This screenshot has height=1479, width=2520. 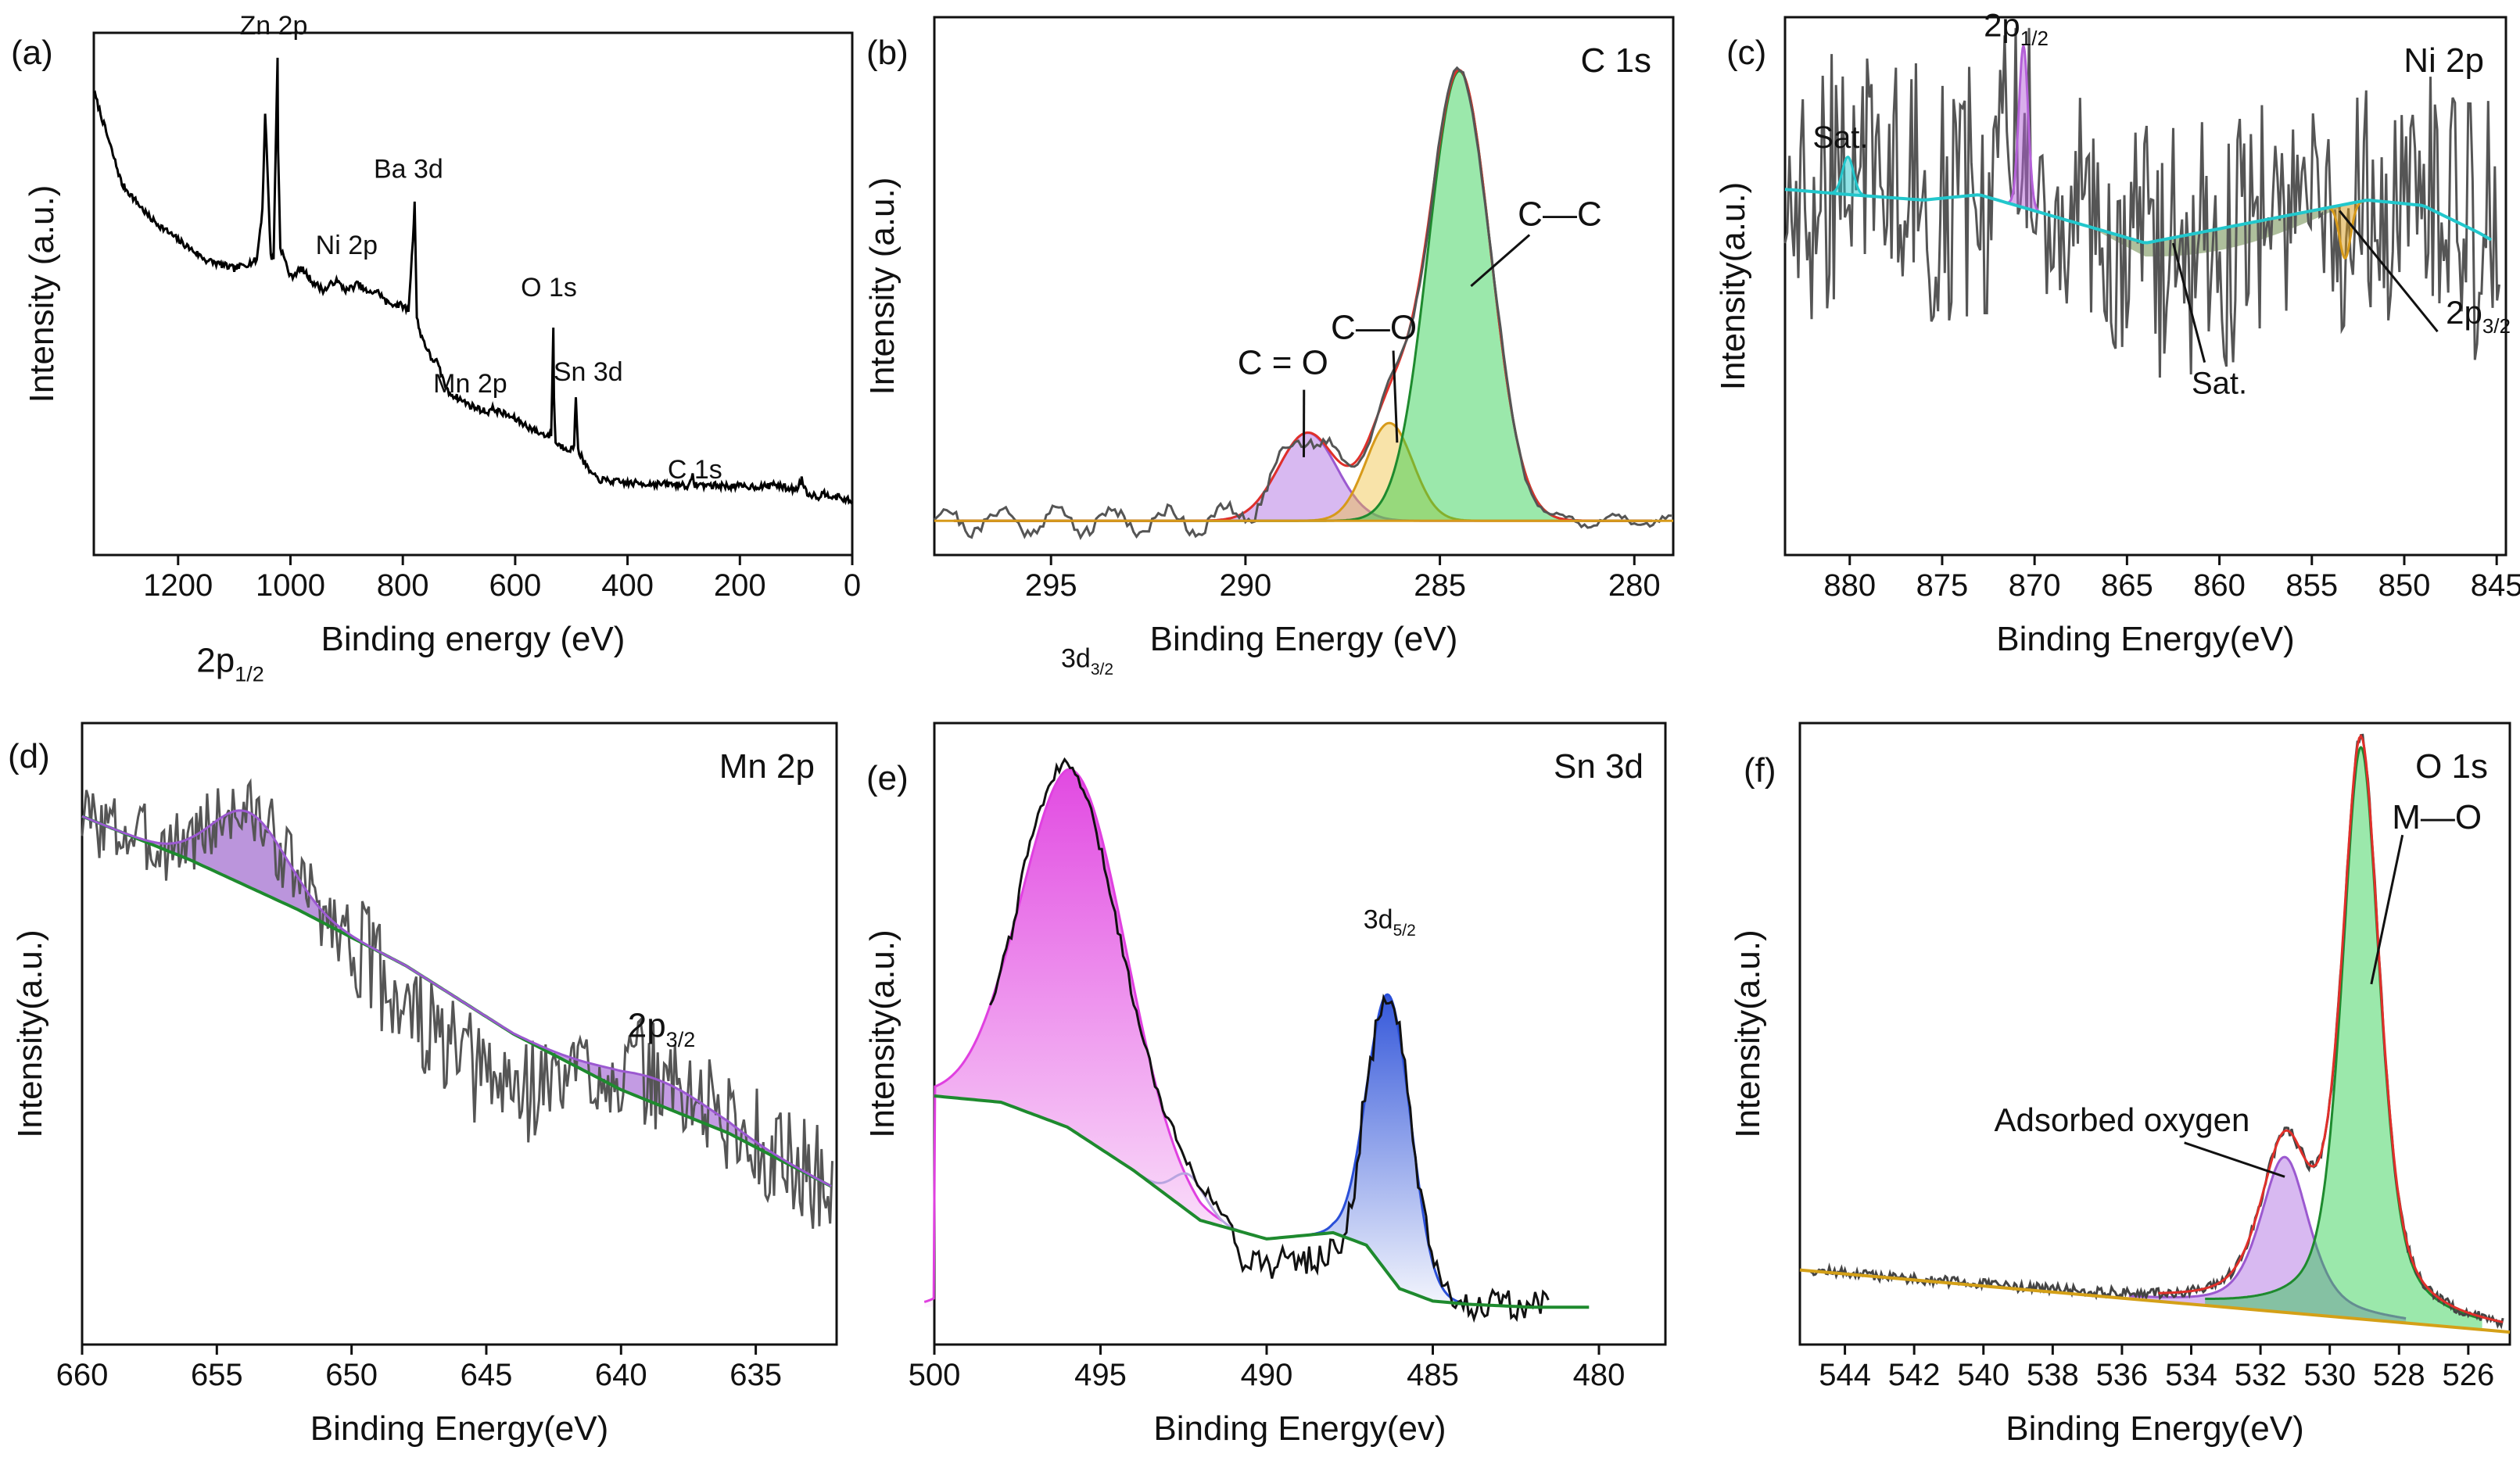 I want to click on x-axis-label: Binding Energy (eV), so click(x=1304, y=639).